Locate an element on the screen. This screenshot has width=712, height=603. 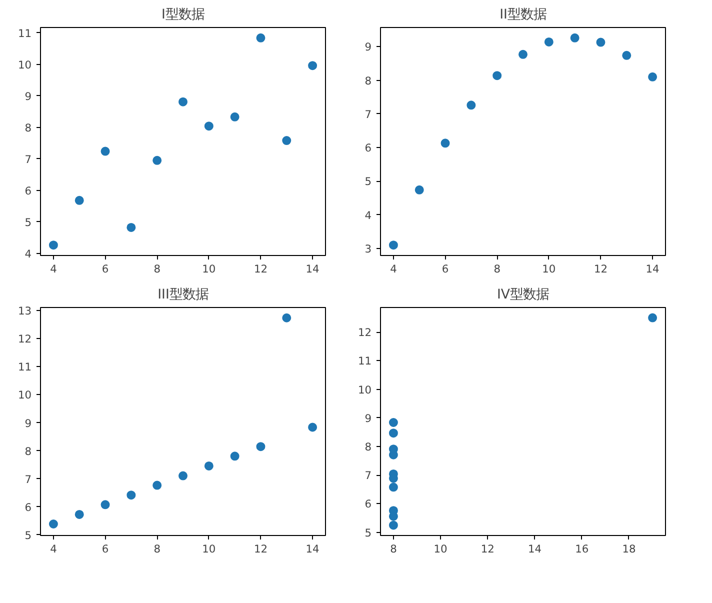
x-tick-label: 16 is located at coordinates (582, 549).